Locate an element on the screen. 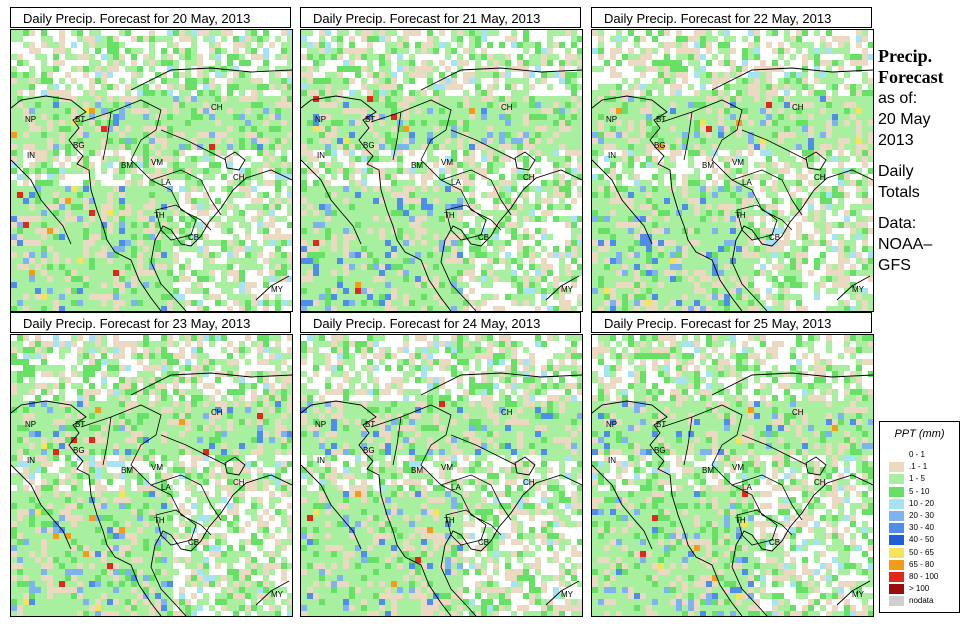 The height and width of the screenshot is (633, 965). legend-item: > 100 is located at coordinates (923, 589).